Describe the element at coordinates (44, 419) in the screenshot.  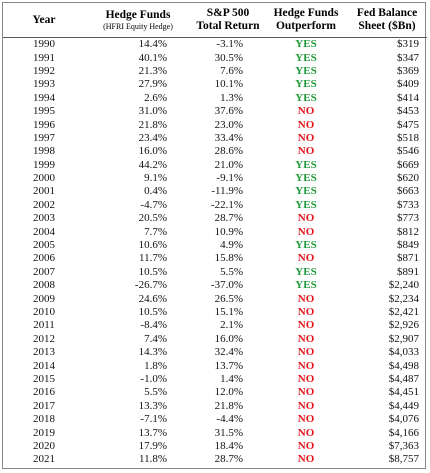
I see `table-cell: 2018` at that location.